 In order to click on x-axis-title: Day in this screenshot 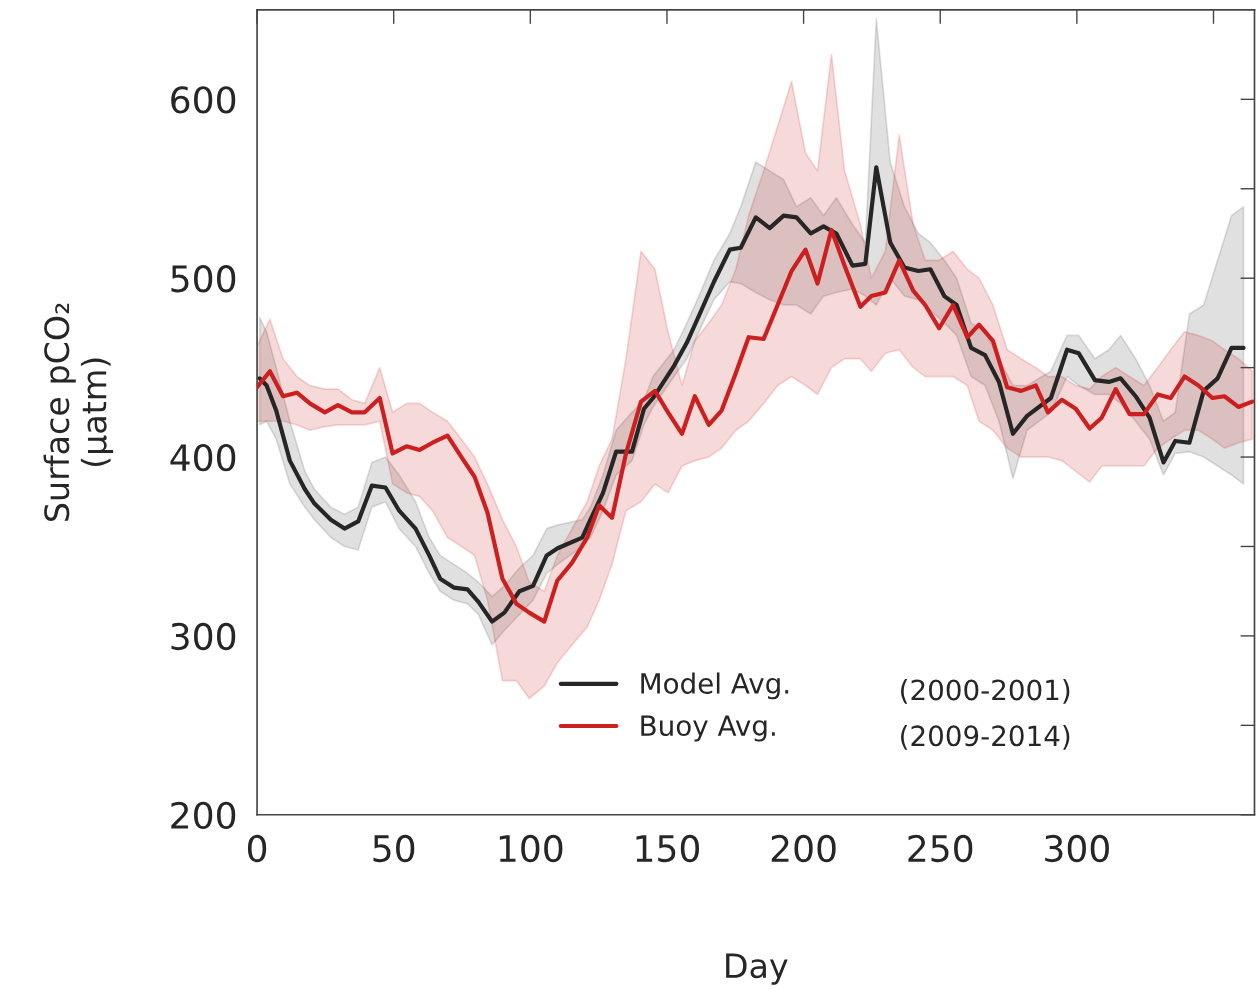, I will do `click(757, 969)`.